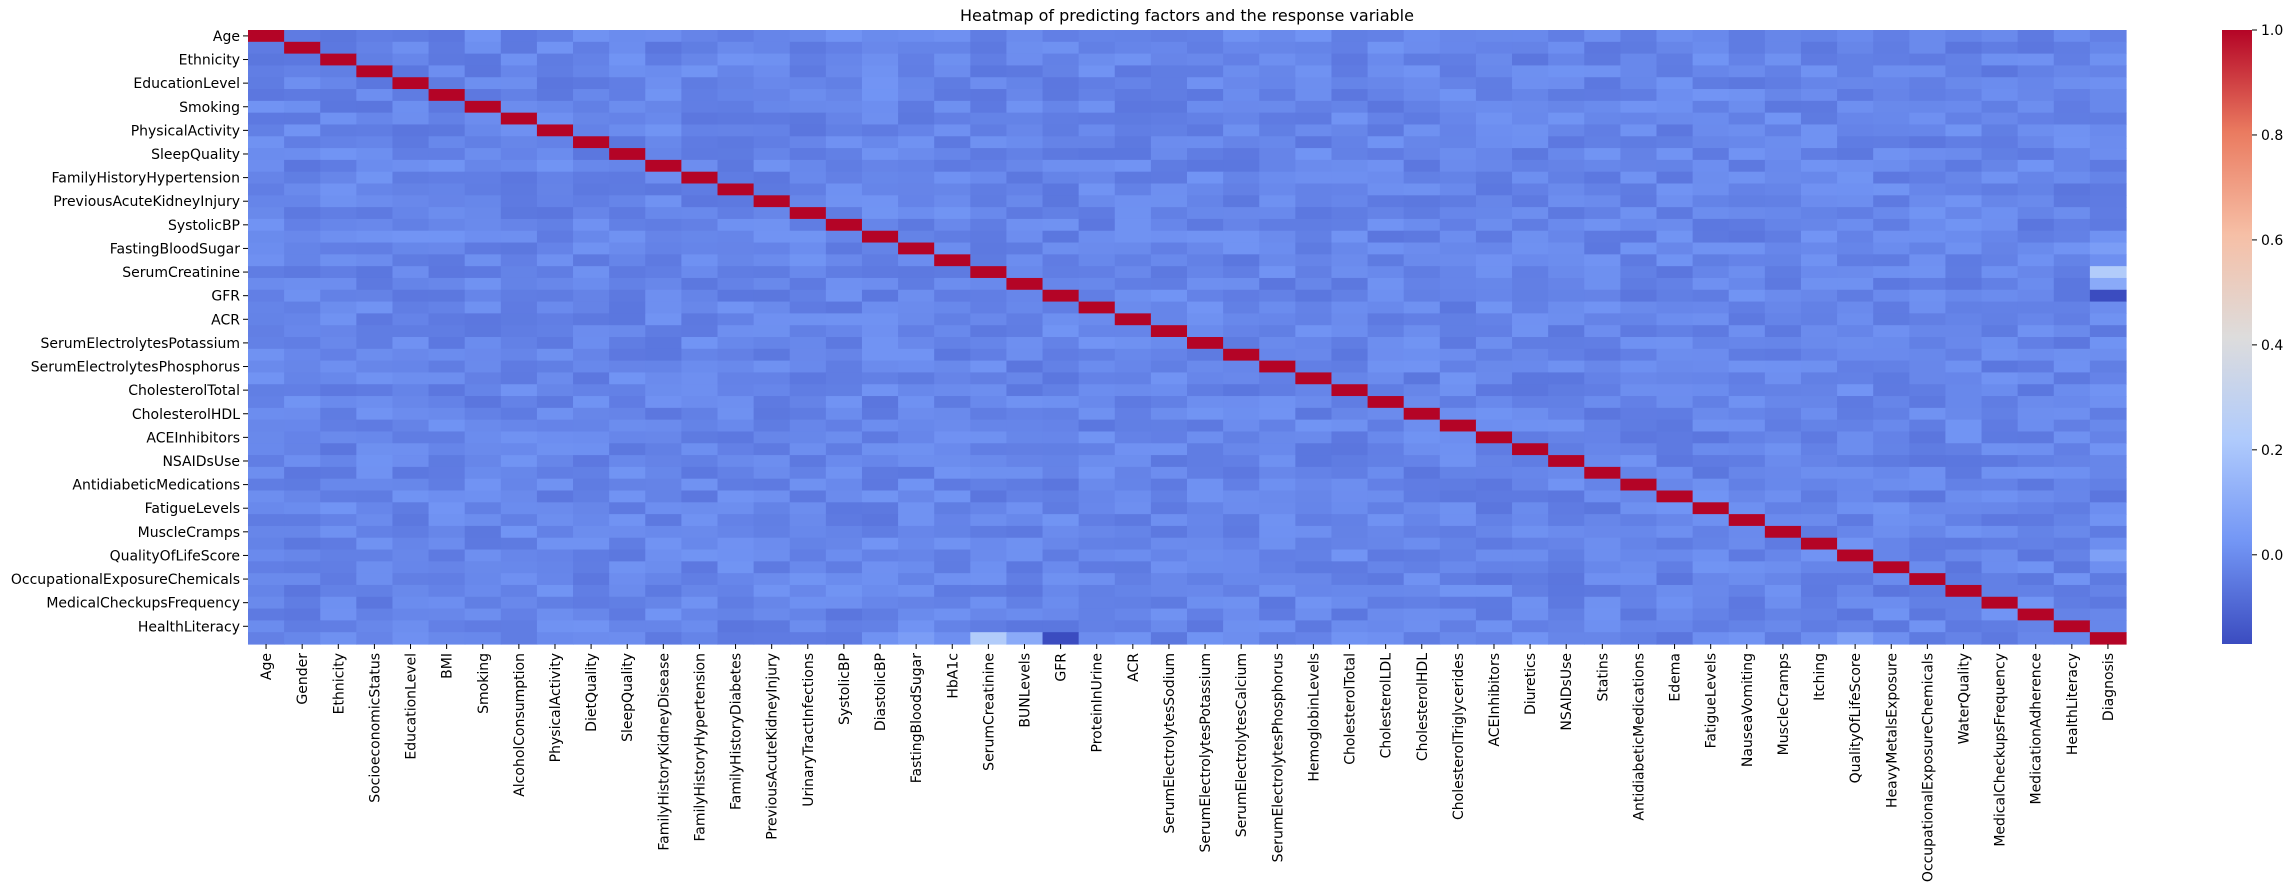 The width and height of the screenshot is (2295, 893). What do you see at coordinates (1025, 690) in the screenshot?
I see `x-tick-label: BUNLevels` at bounding box center [1025, 690].